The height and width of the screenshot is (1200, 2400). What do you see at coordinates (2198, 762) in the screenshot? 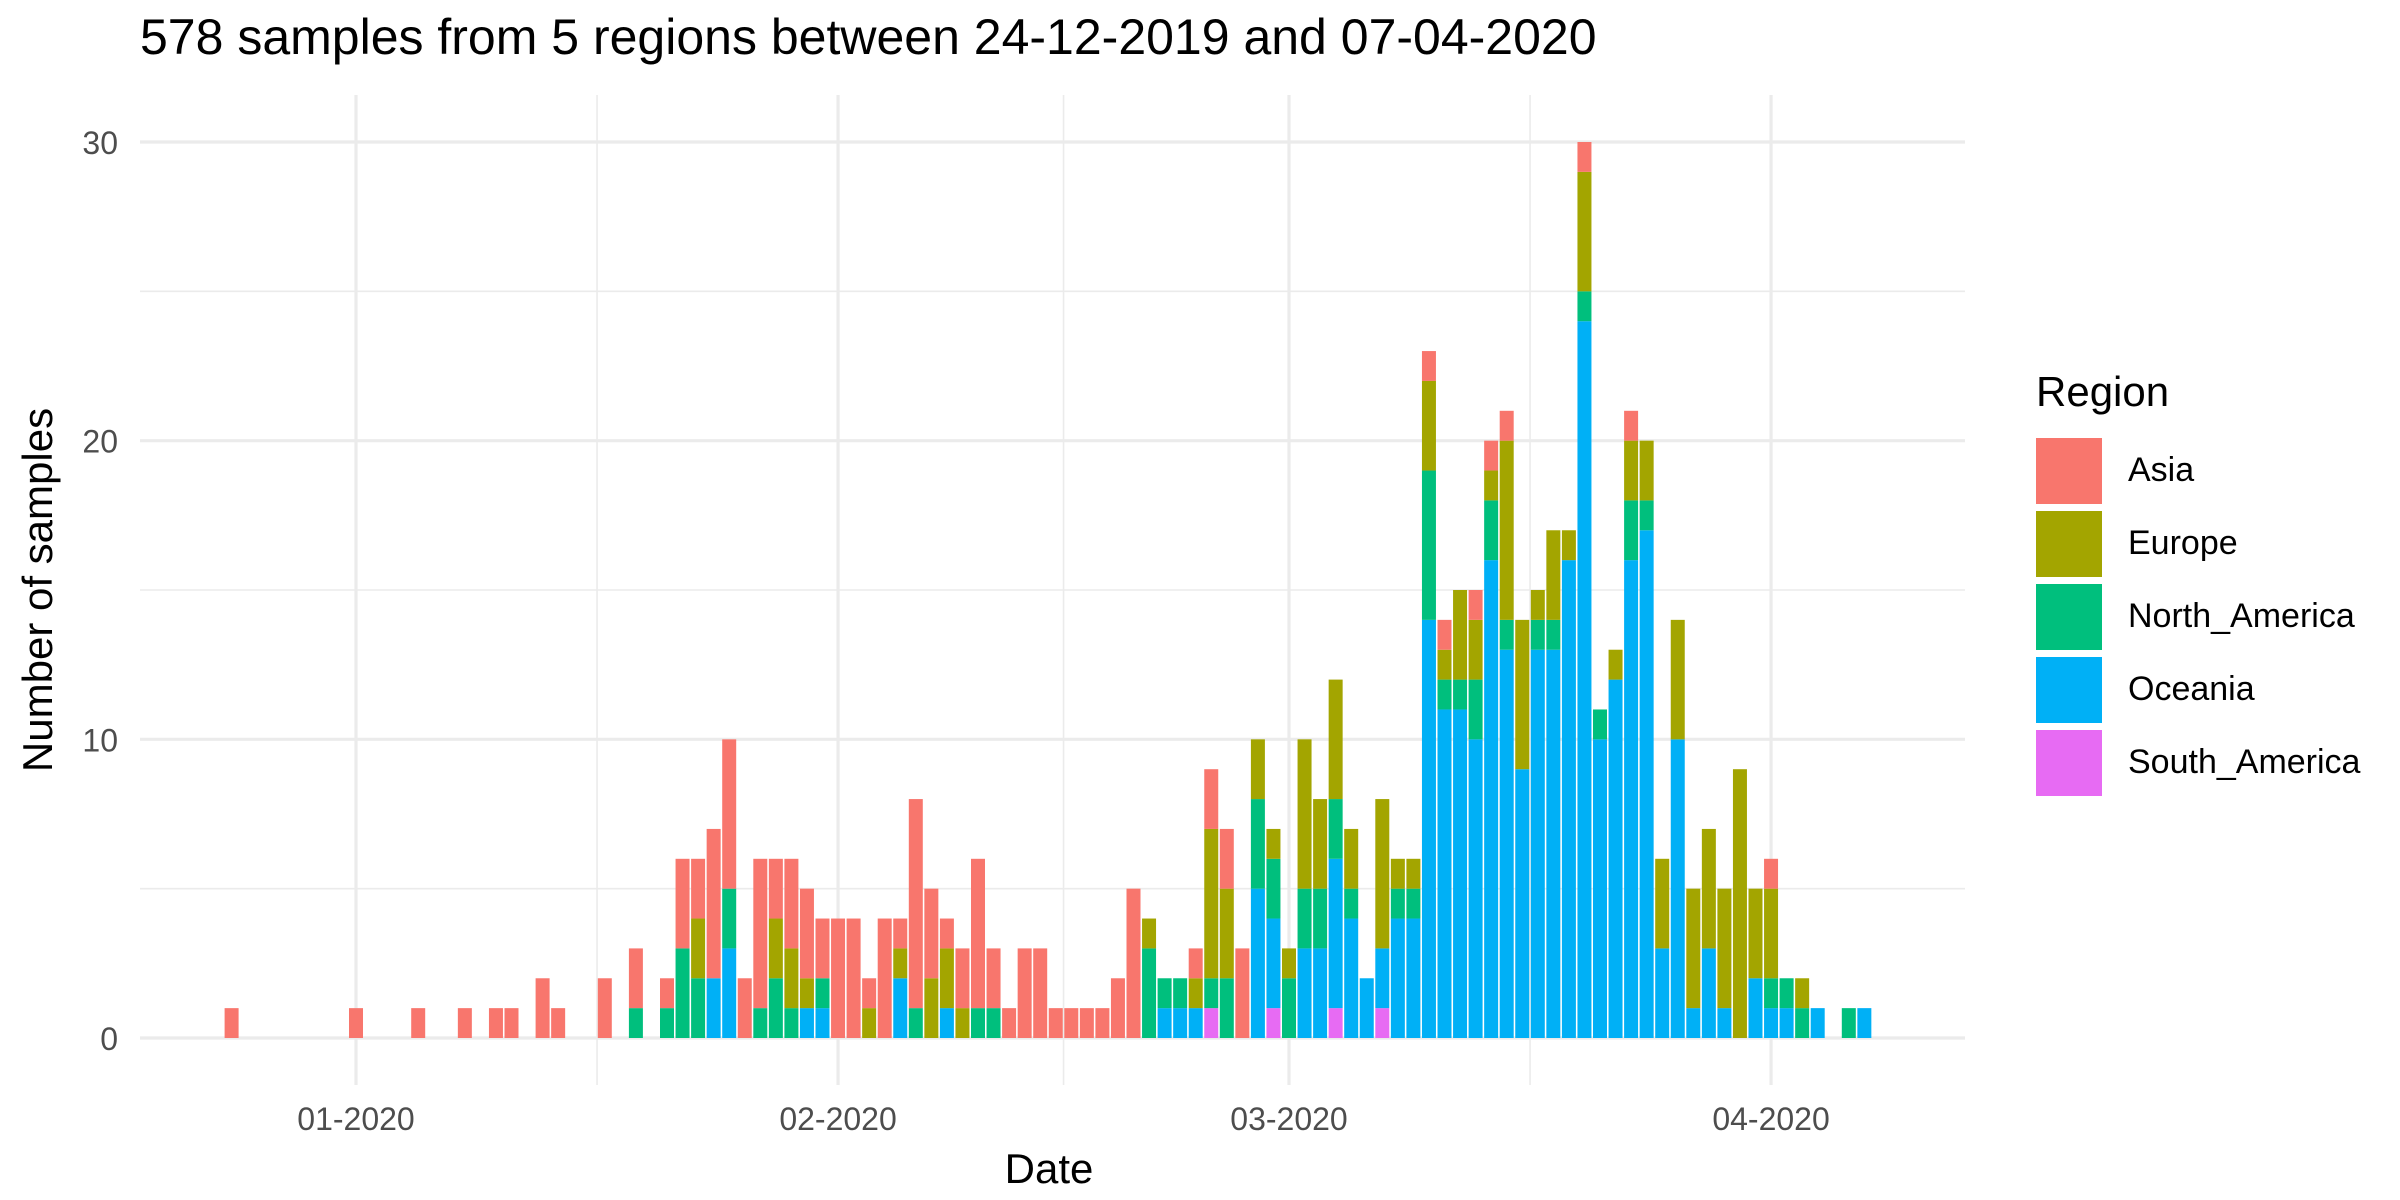
I see `legend-item-south-america: South_America` at bounding box center [2198, 762].